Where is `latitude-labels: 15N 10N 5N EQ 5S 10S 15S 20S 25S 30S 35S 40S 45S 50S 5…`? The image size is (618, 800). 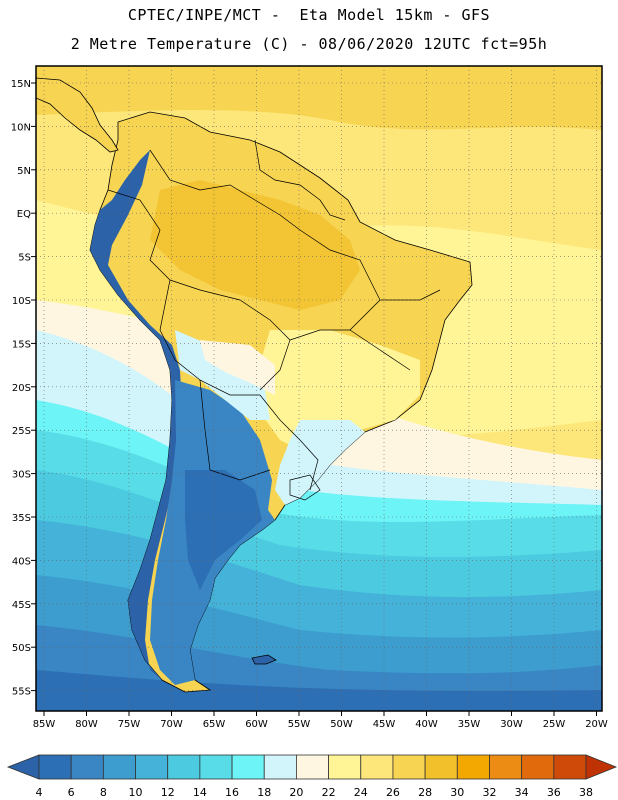
latitude-labels: 15N 10N 5N EQ 5S 10S 15S 20S 25S 30S 35S 40S 45S 50S 5… is located at coordinates (21, 388).